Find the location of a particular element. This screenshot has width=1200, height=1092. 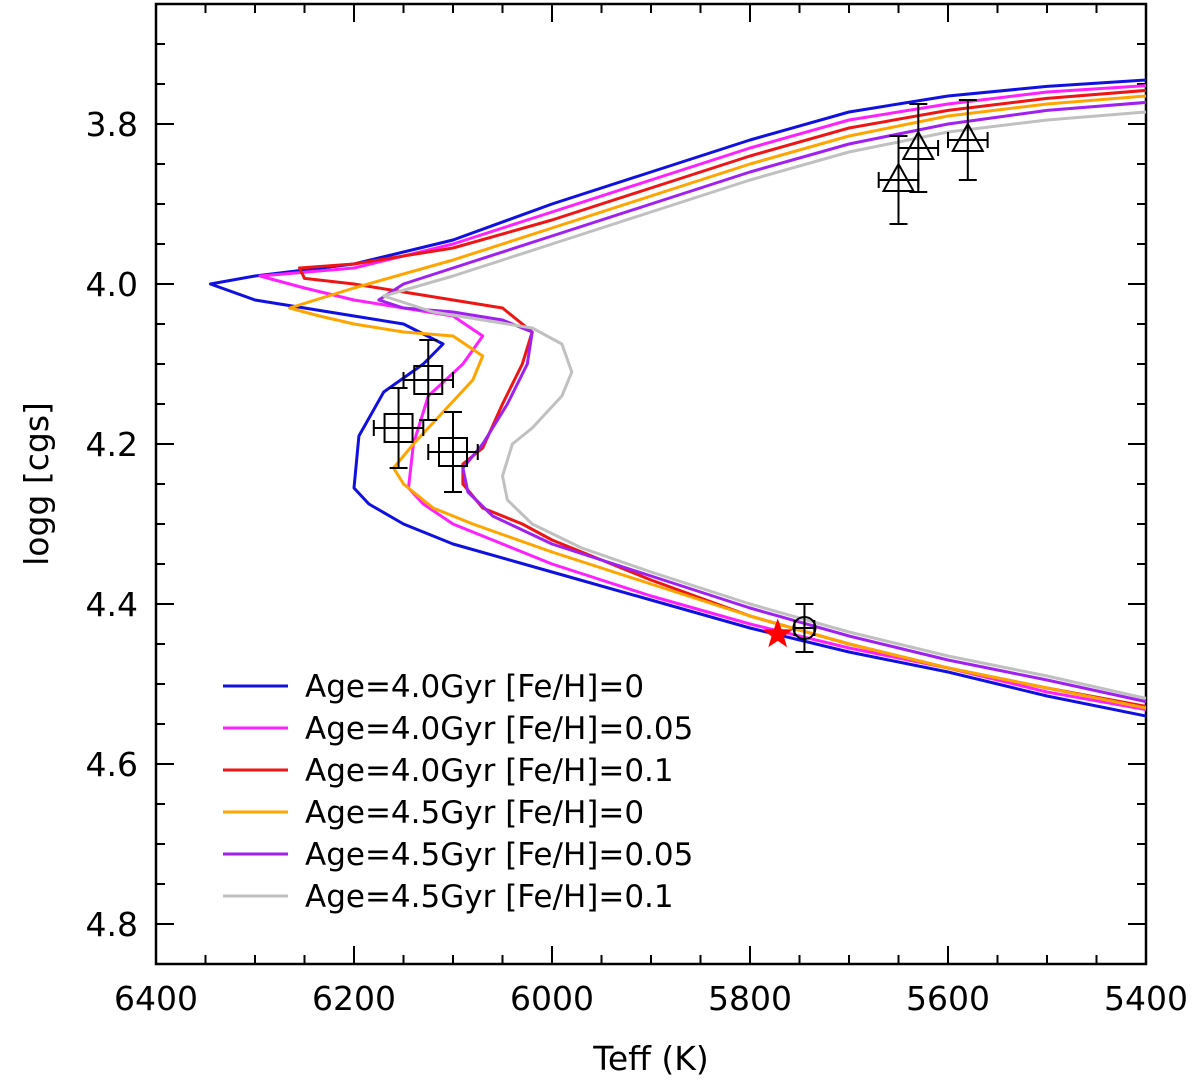

y-tick-label: 4.2 is located at coordinates (112, 444).